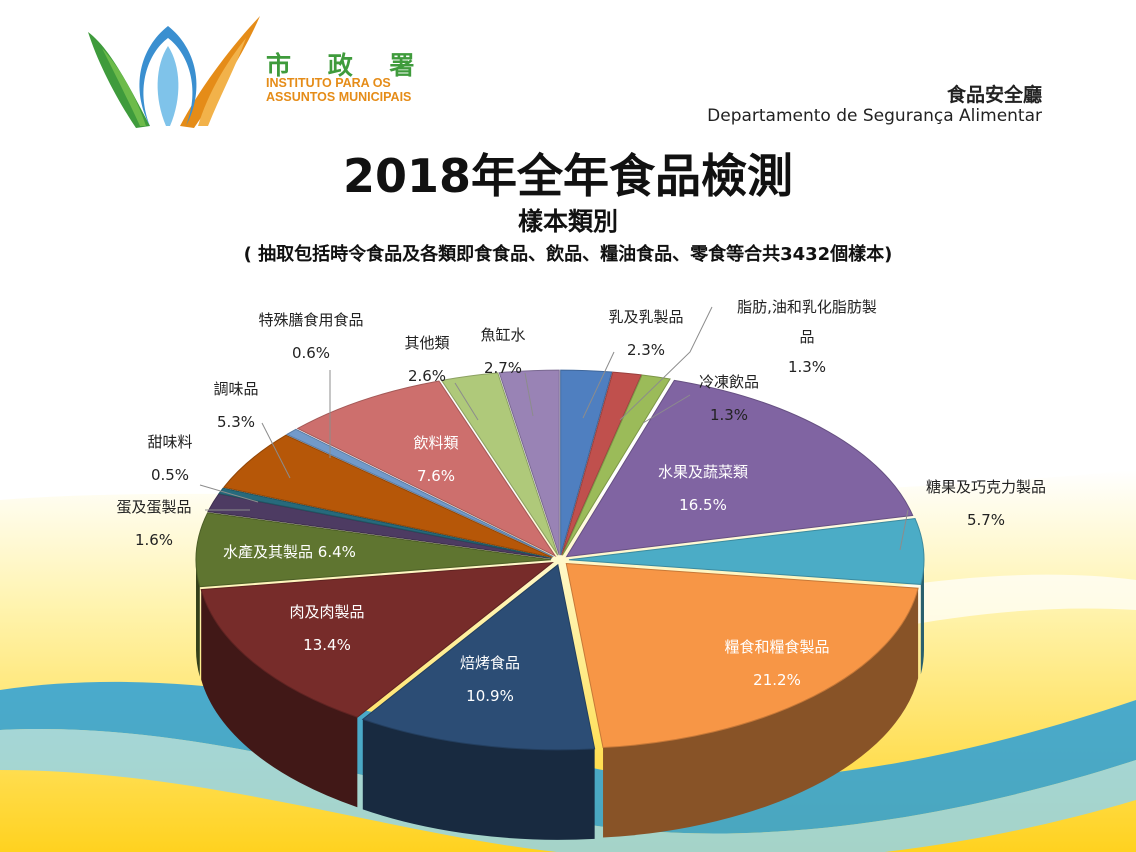 Image resolution: width=1136 pixels, height=852 pixels. I want to click on slice-2-top, so click(616, 465).